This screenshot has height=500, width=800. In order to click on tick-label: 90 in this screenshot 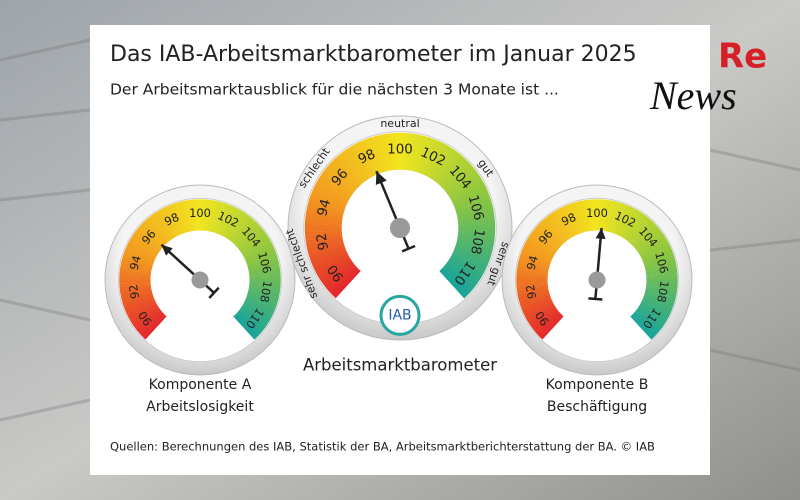, I will do `click(145, 318)`.